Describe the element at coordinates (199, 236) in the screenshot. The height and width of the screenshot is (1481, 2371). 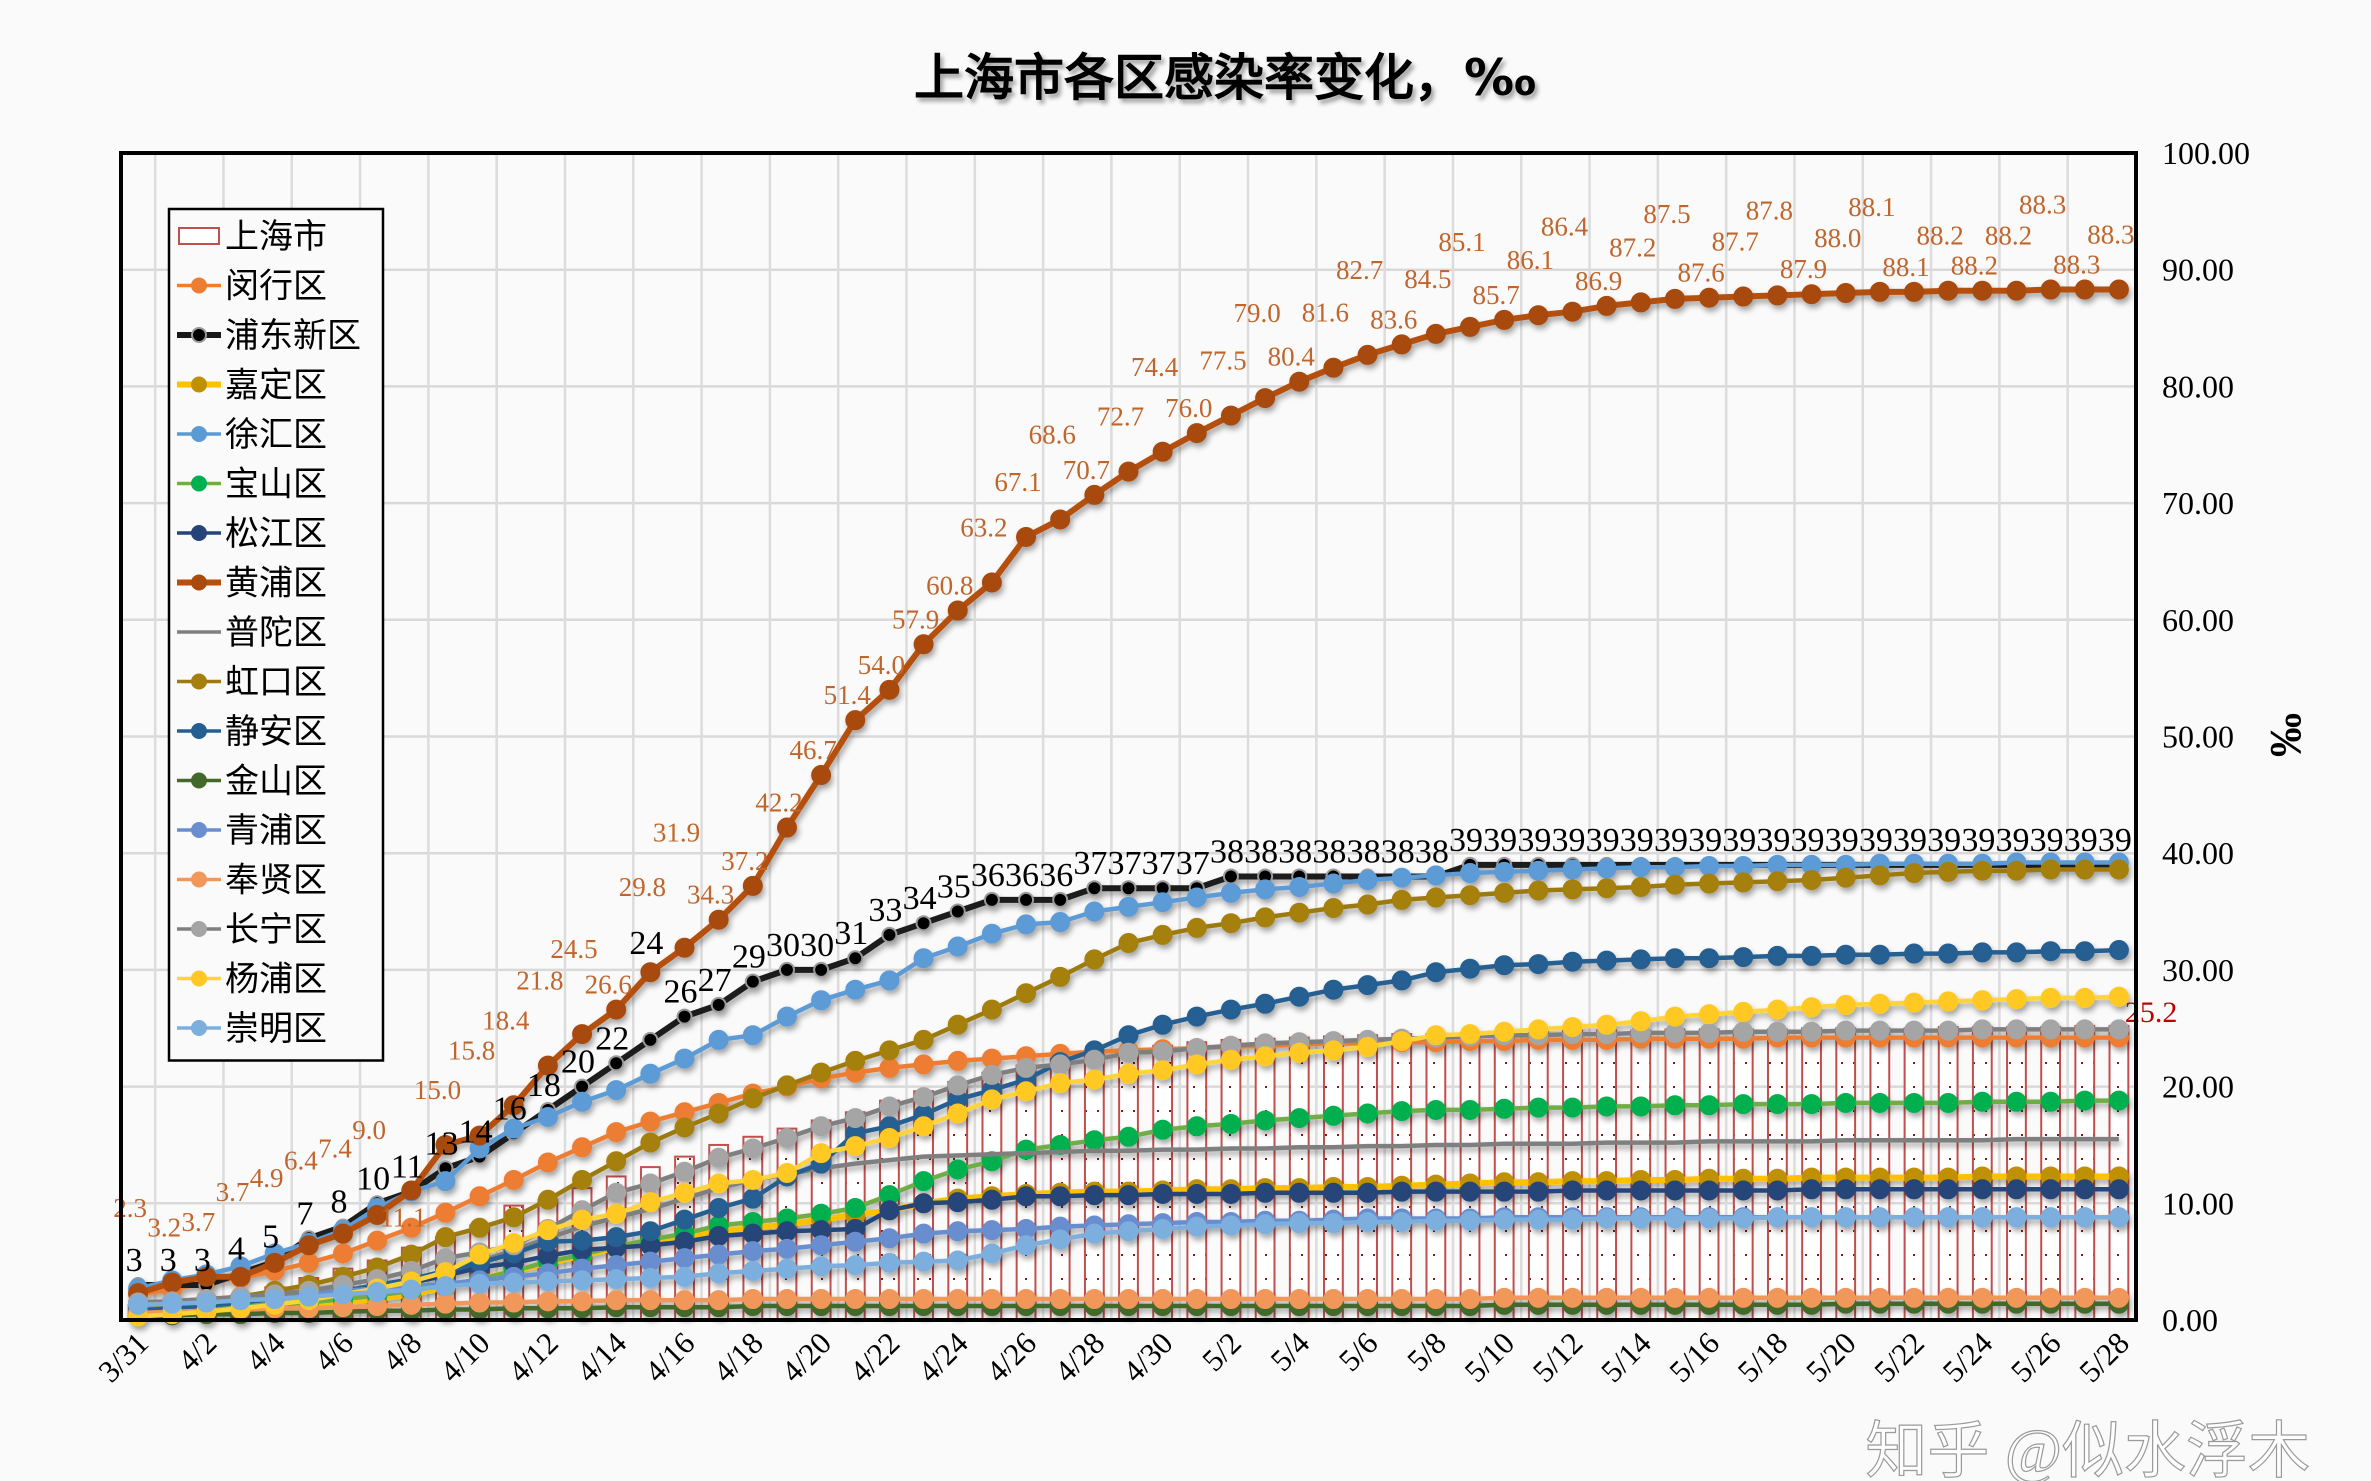
I see `legend-swatch-bar` at that location.